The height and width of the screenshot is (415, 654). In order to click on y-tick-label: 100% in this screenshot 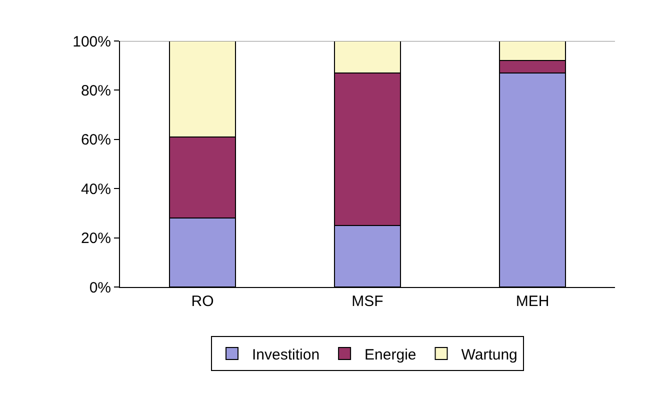, I will do `click(91, 41)`.